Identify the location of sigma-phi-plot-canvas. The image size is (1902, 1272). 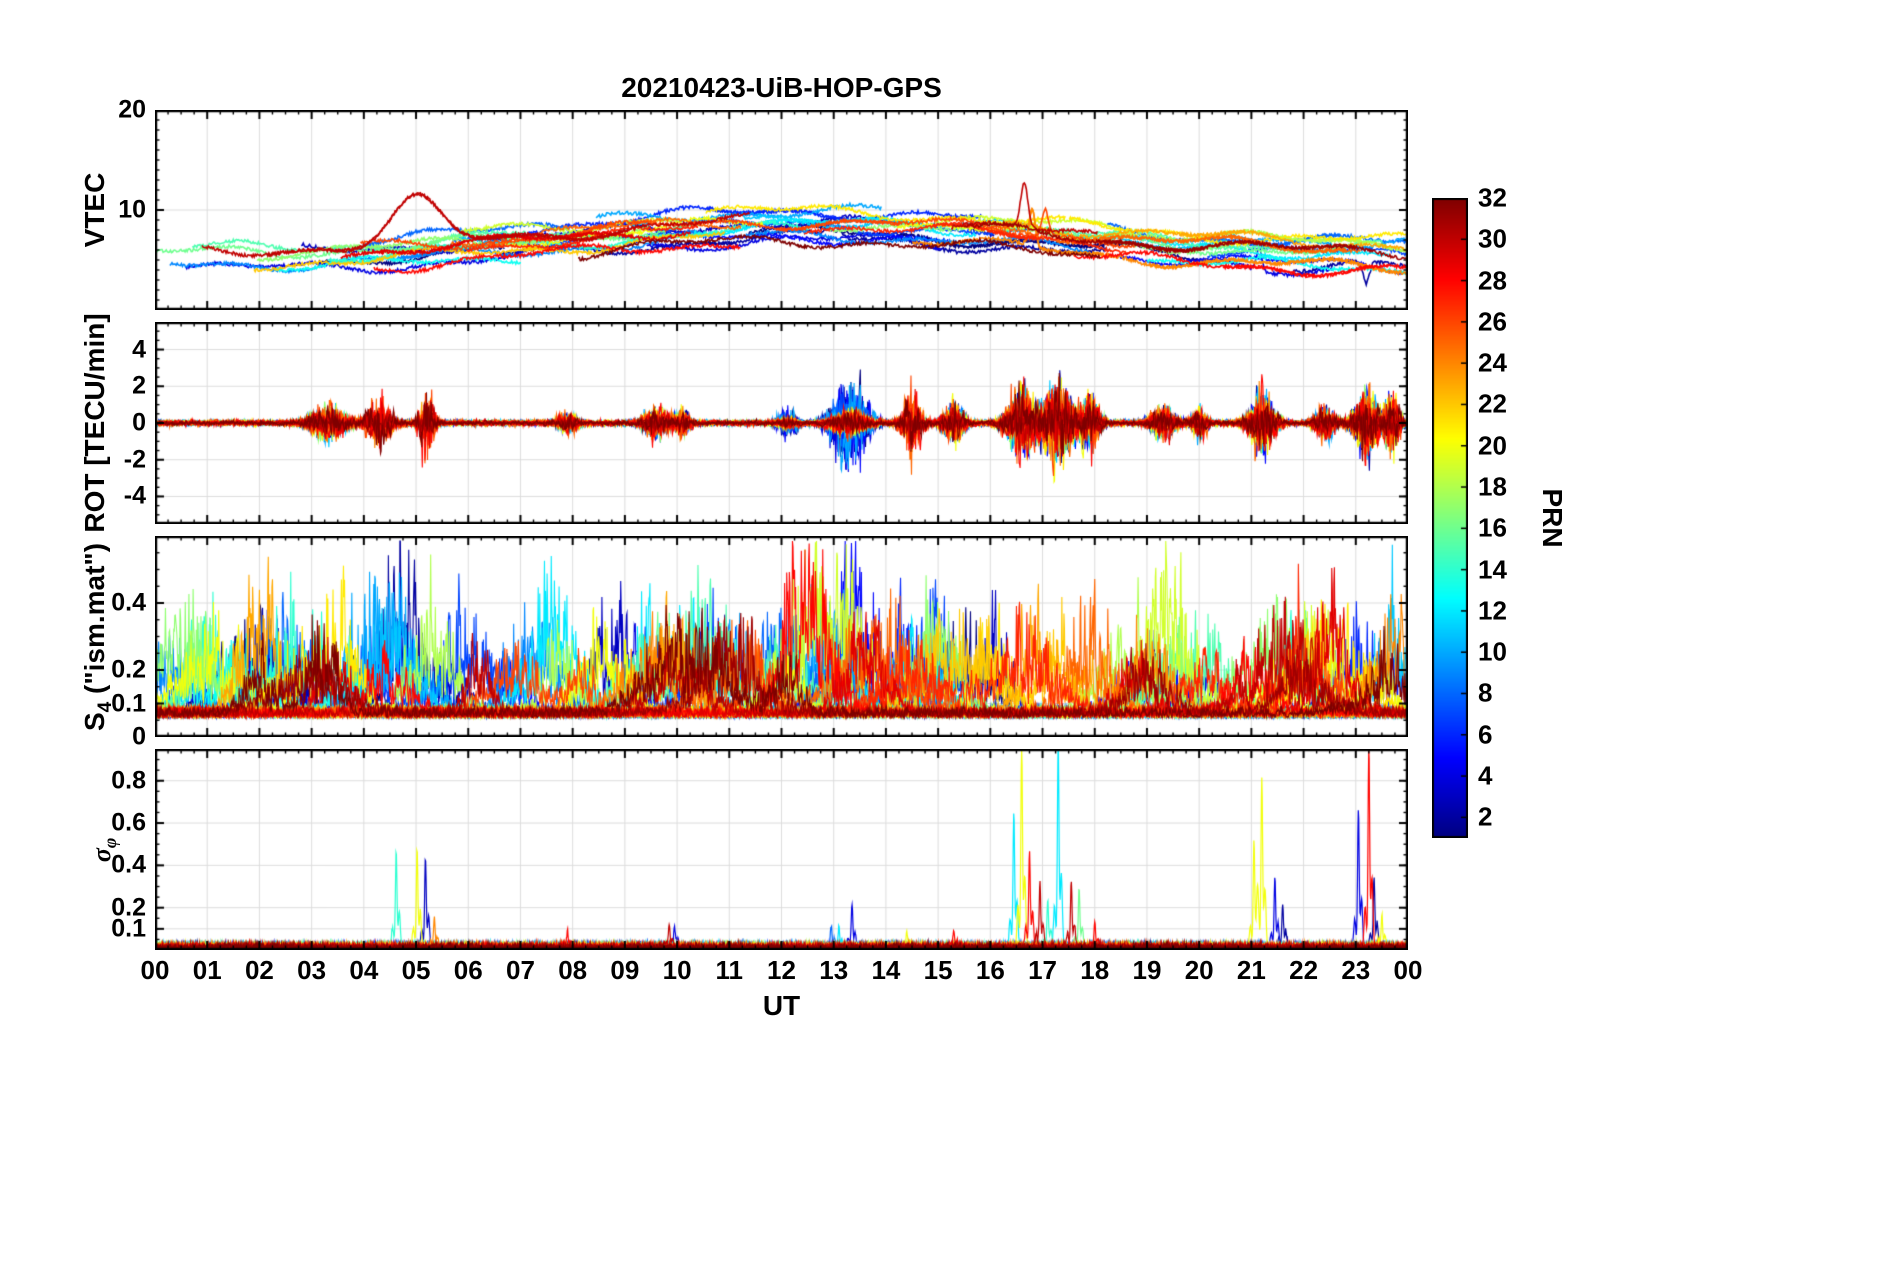
(781, 849).